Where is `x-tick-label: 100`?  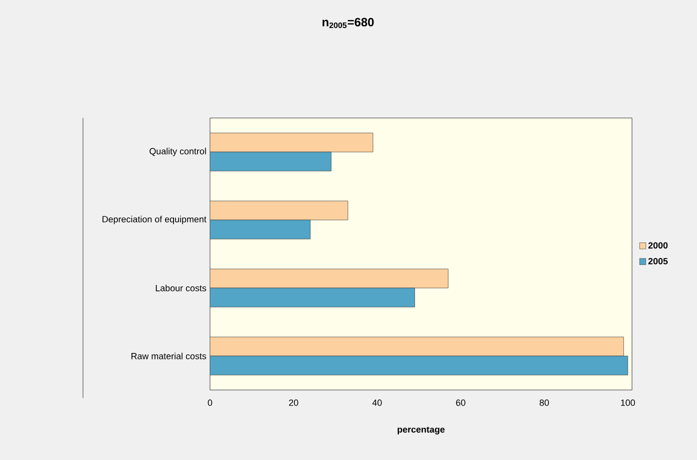
x-tick-label: 100 is located at coordinates (628, 403).